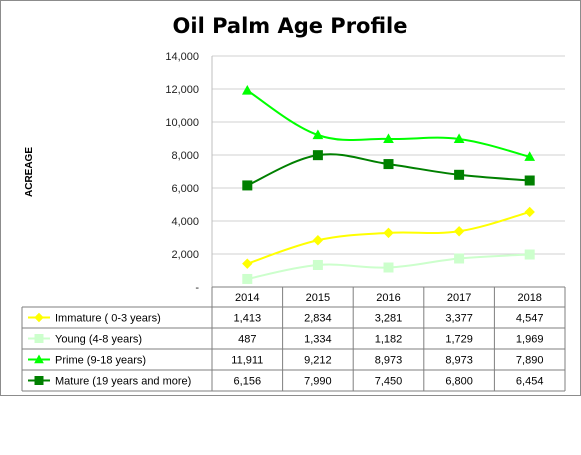 Image resolution: width=581 pixels, height=455 pixels. Describe the element at coordinates (108, 319) in the screenshot. I see `legend-entry: Immature ( 0-3 years)` at that location.